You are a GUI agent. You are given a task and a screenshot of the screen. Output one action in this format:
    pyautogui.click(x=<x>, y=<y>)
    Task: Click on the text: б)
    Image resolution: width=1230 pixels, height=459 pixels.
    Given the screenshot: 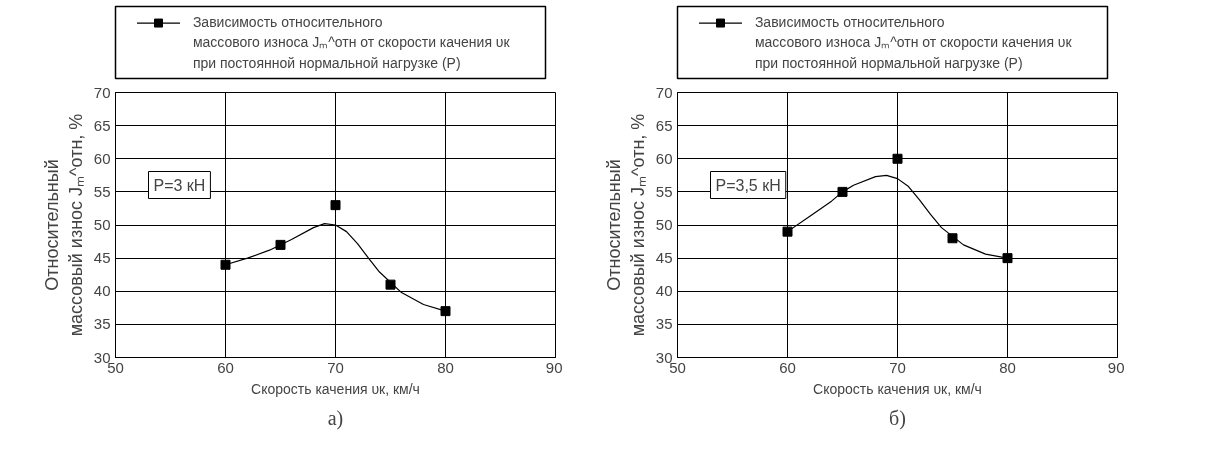 What is the action you would take?
    pyautogui.click(x=897, y=418)
    